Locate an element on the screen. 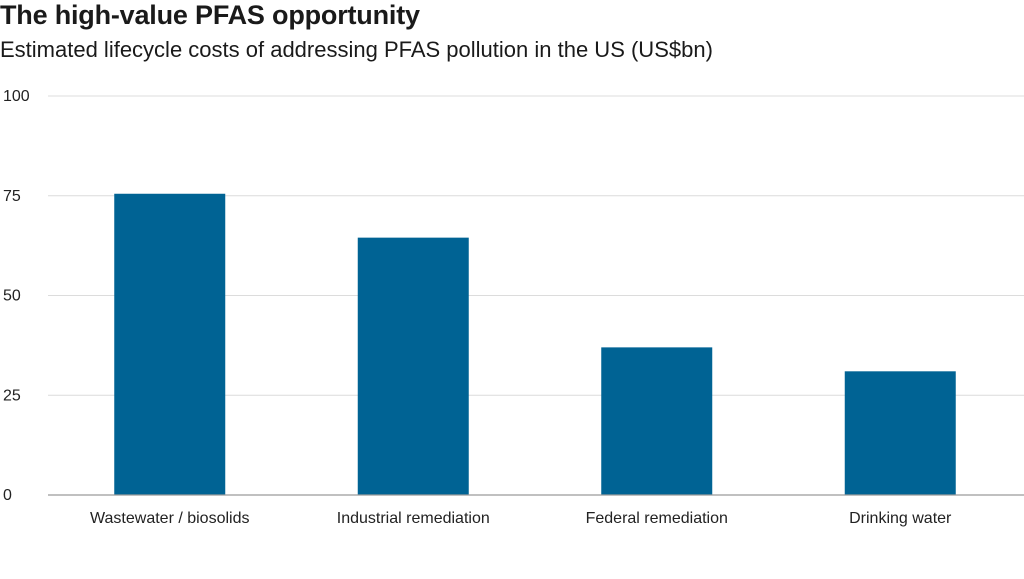 Image resolution: width=1024 pixels, height=579 pixels. y-tick-label: 50 is located at coordinates (12, 296).